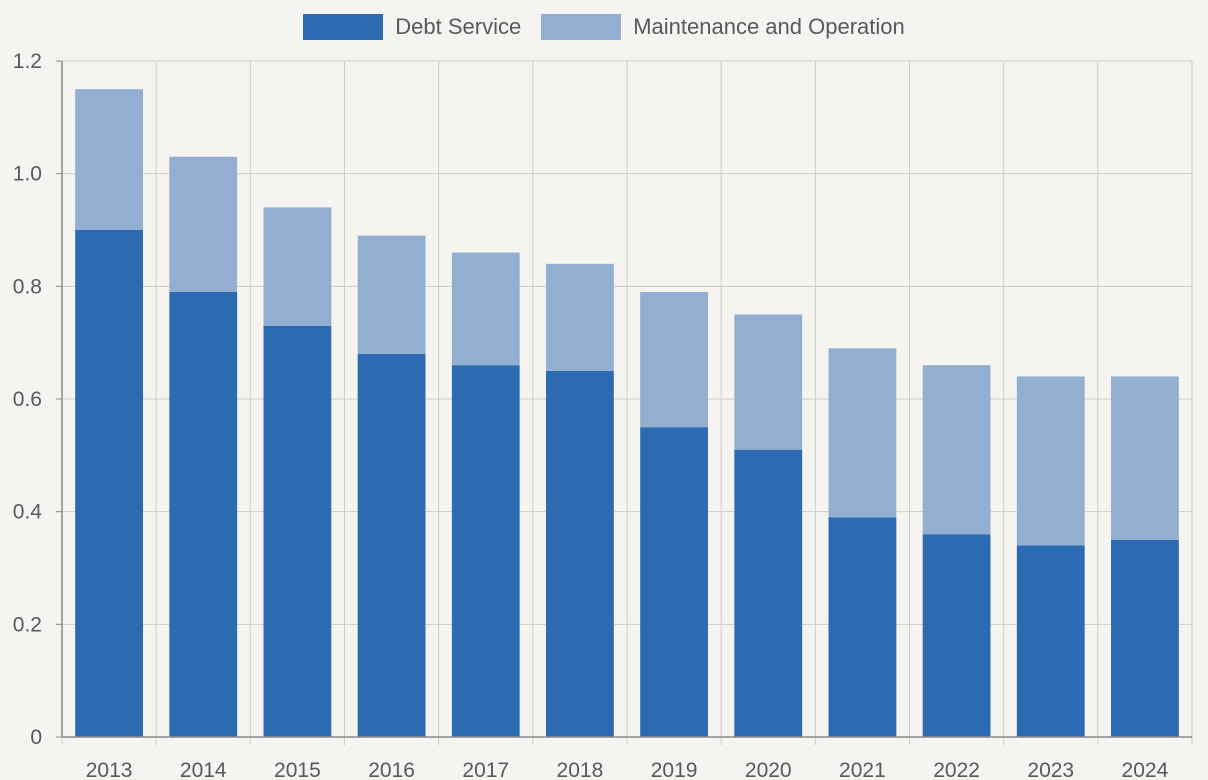  What do you see at coordinates (485, 769) in the screenshot?
I see `x-tick-label: 2017` at bounding box center [485, 769].